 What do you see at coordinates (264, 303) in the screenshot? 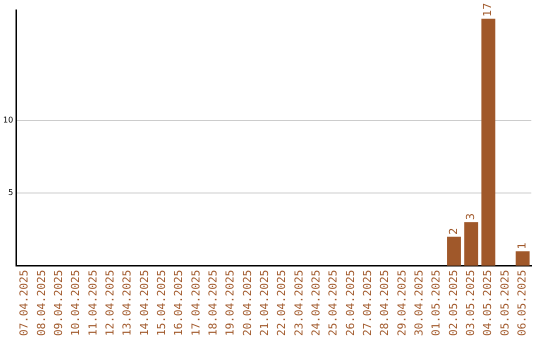
I see `x-tick-label: 21.04.2025` at bounding box center [264, 303].